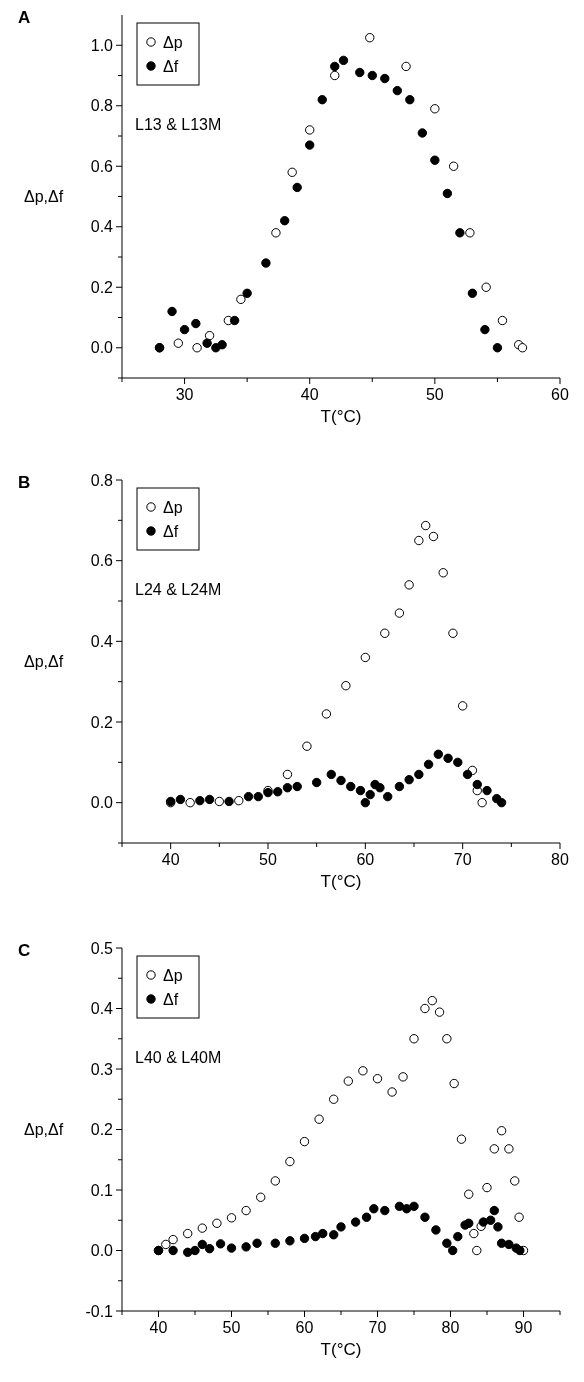  What do you see at coordinates (24, 950) in the screenshot?
I see `chart-title: C` at bounding box center [24, 950].